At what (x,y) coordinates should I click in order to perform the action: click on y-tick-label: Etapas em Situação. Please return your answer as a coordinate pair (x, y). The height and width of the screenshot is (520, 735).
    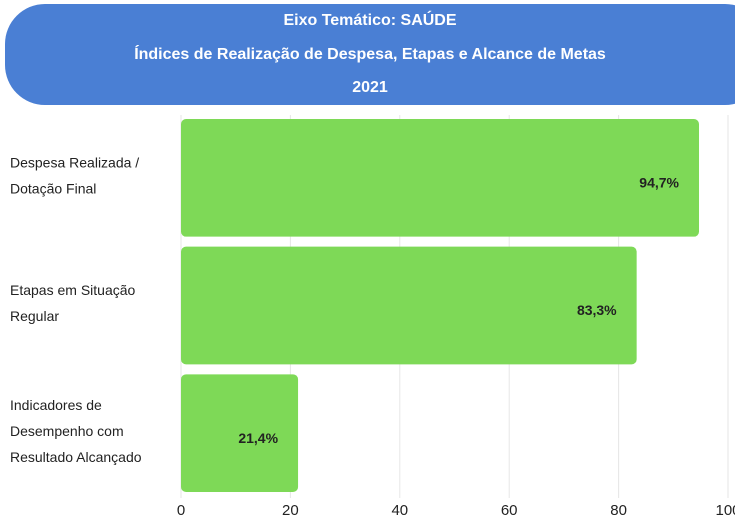
    Looking at the image, I should click on (73, 290).